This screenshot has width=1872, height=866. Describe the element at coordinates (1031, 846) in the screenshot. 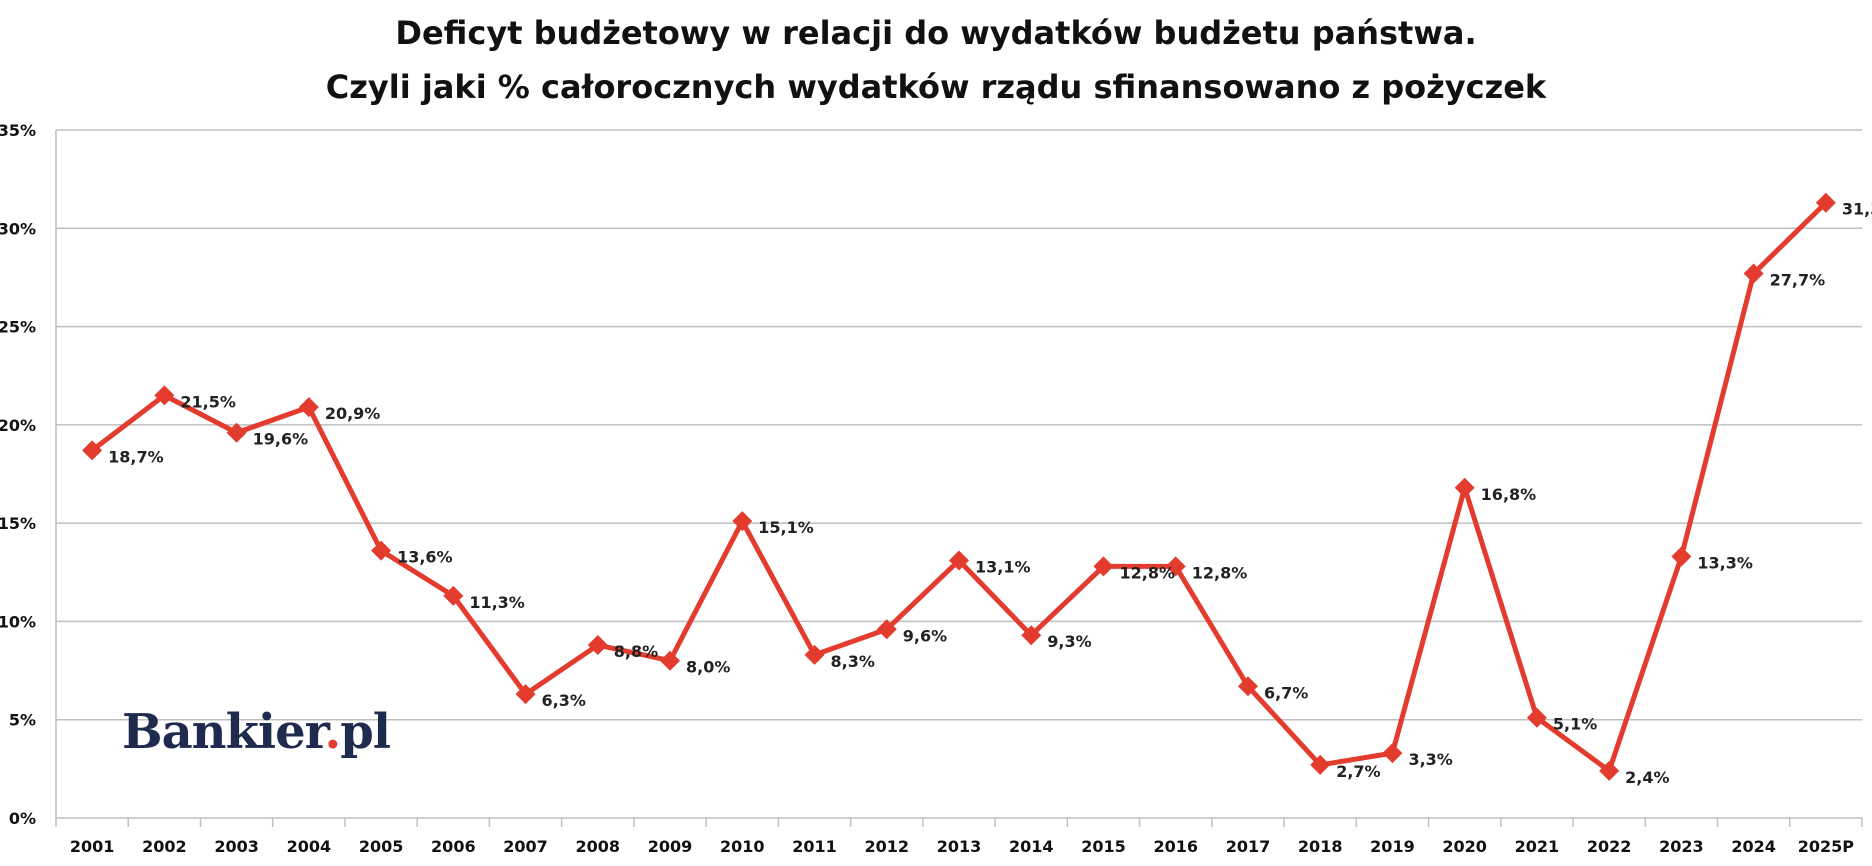

I see `x-tick-label: 2014` at that location.